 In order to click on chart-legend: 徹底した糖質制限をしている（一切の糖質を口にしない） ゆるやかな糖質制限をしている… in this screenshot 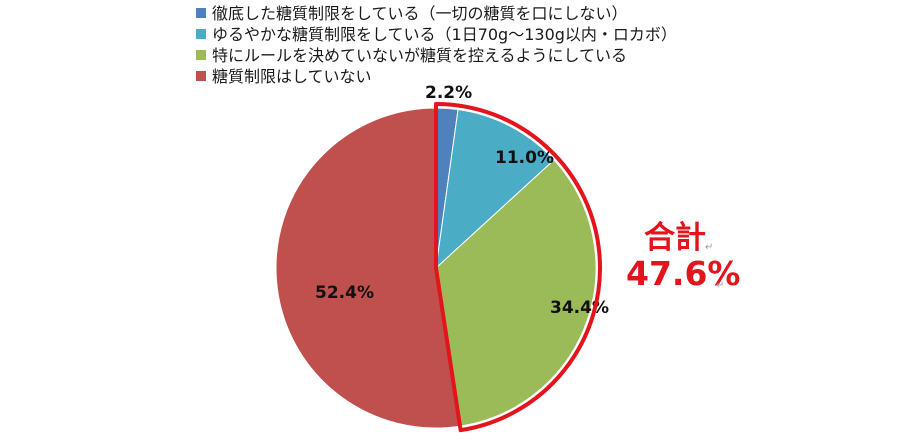, I will do `click(436, 45)`.